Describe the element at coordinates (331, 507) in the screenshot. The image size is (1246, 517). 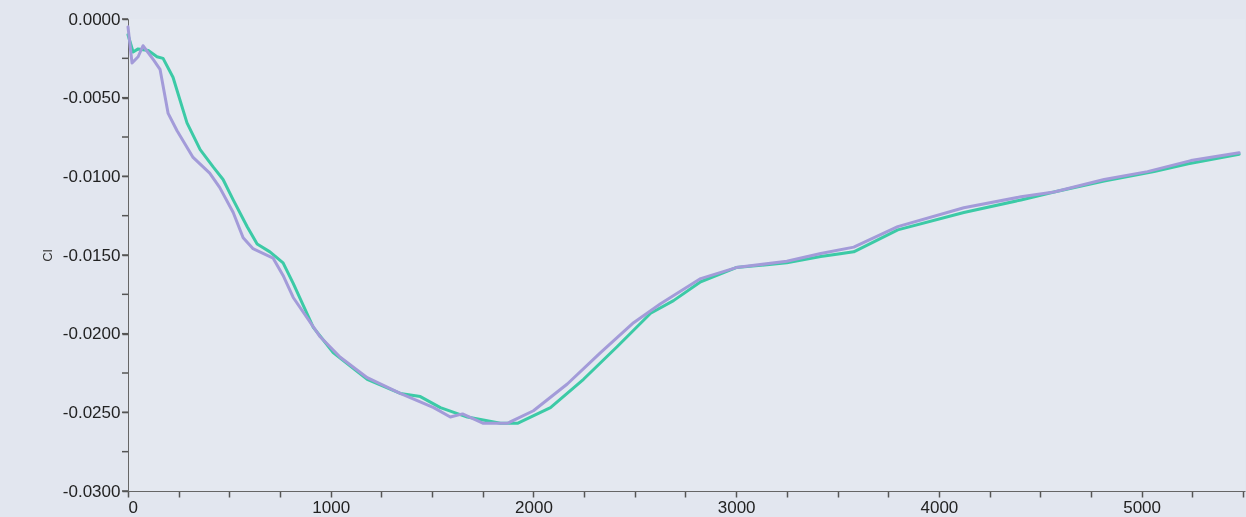
I see `x-tick-label: 1000` at that location.